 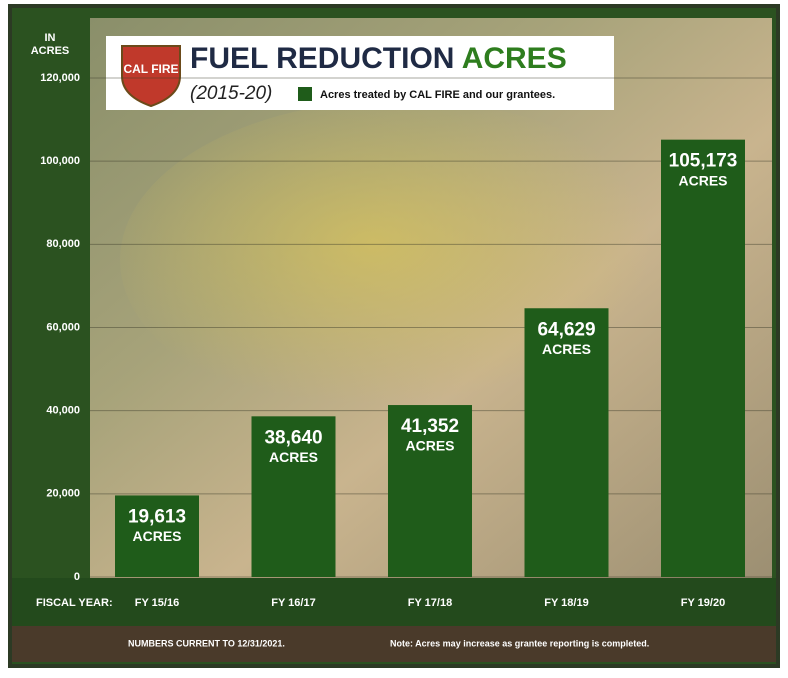 I want to click on logo-text: CAL FIRE, so click(x=150, y=69).